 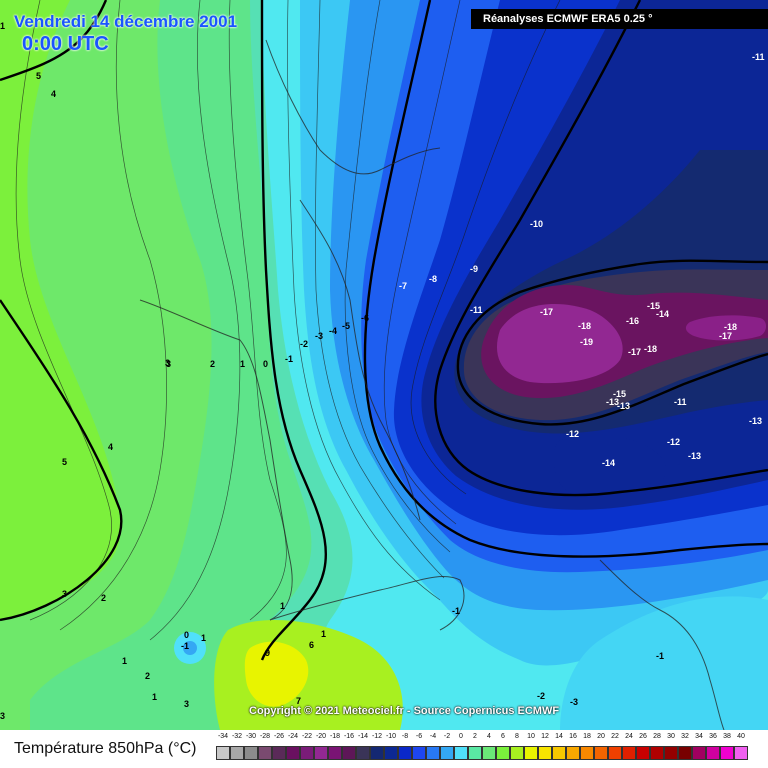 I want to click on legend-title: Température 850hPa (°C), so click(x=105, y=748).